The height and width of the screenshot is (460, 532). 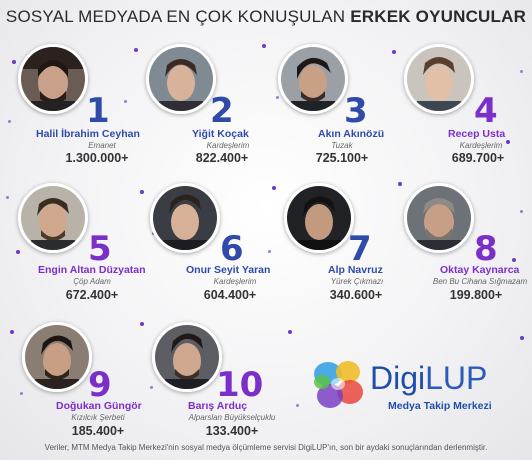 I want to click on actor-name: Onur Seyit Yaran, so click(x=228, y=270).